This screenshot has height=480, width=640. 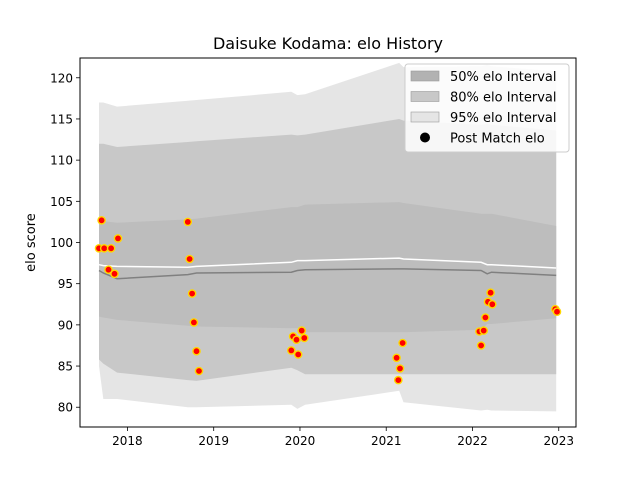 I want to click on legend-label: Post Match elo, so click(x=497, y=139).